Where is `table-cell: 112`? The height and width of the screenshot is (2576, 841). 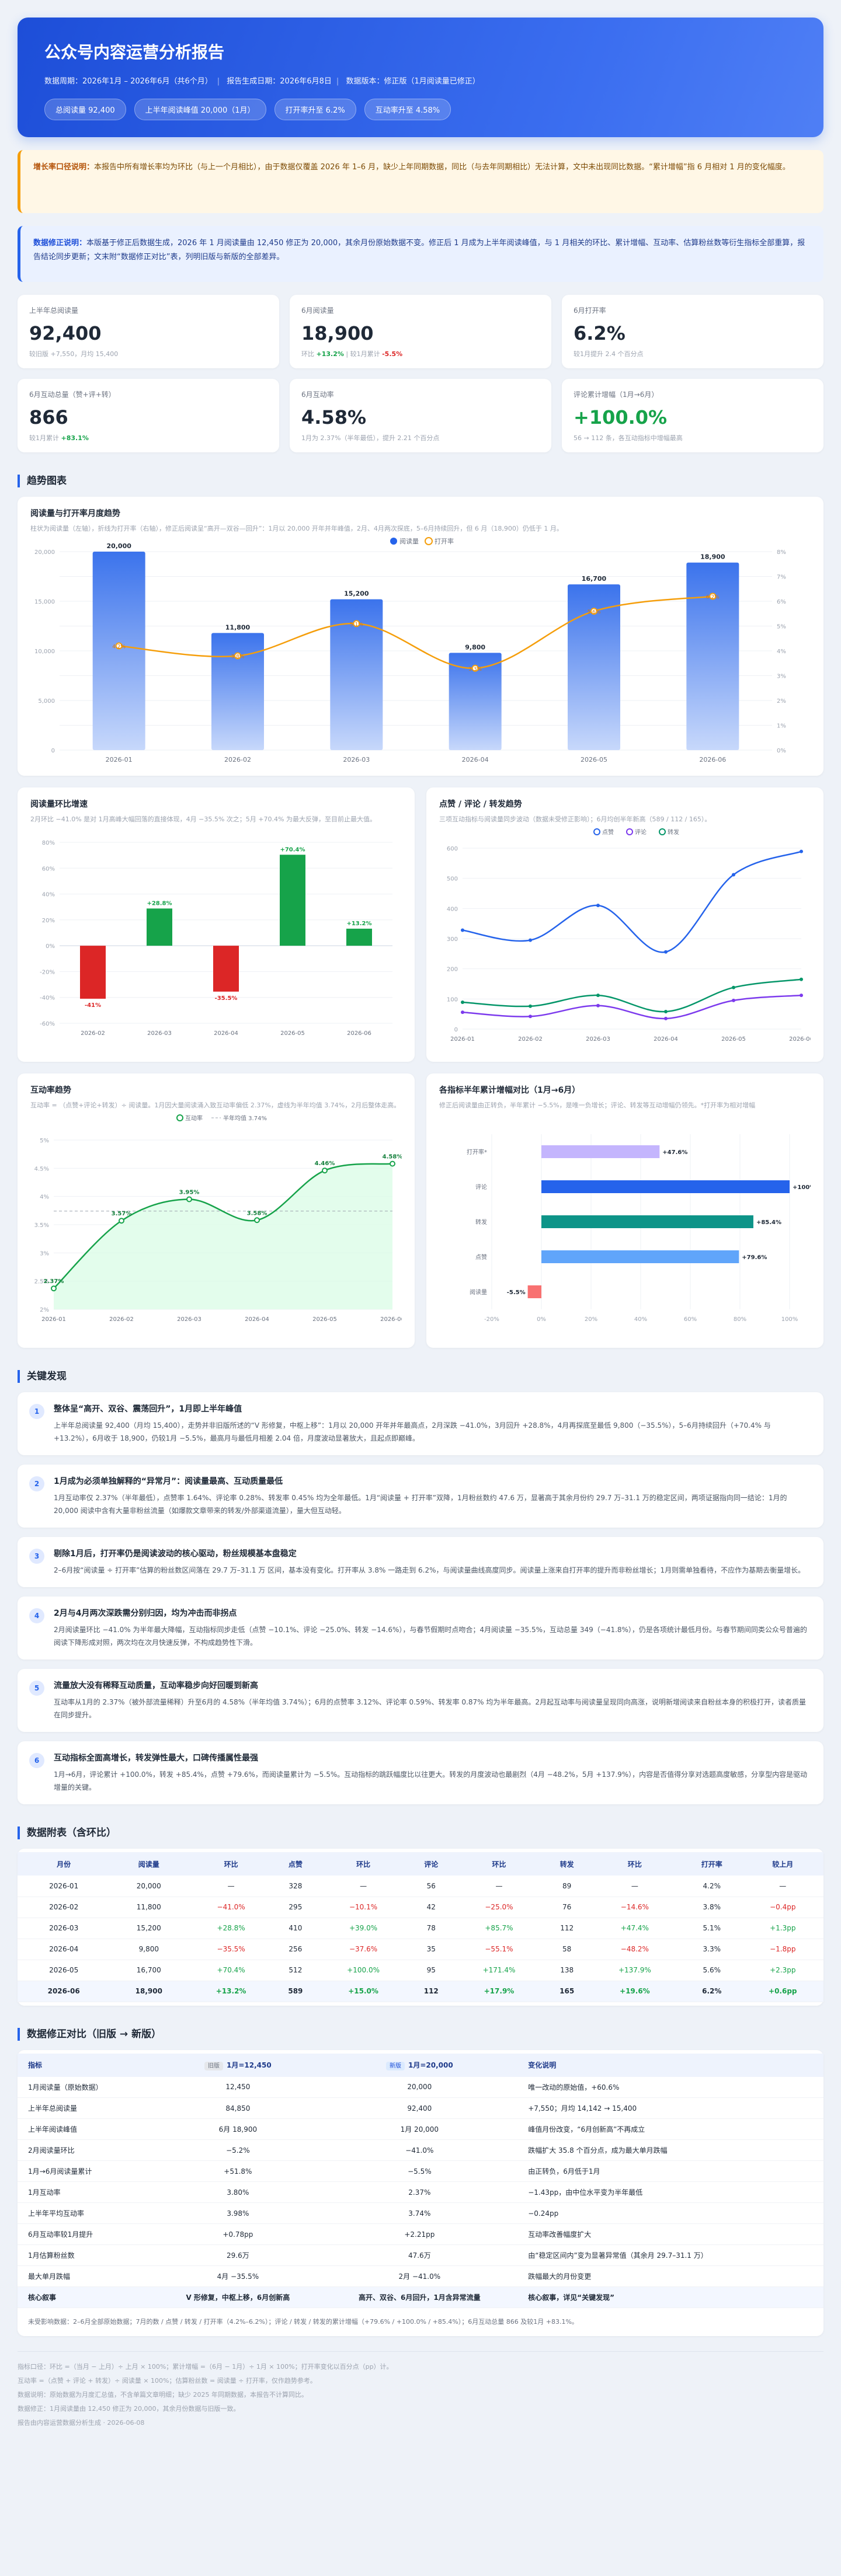
table-cell: 112 is located at coordinates (566, 1929).